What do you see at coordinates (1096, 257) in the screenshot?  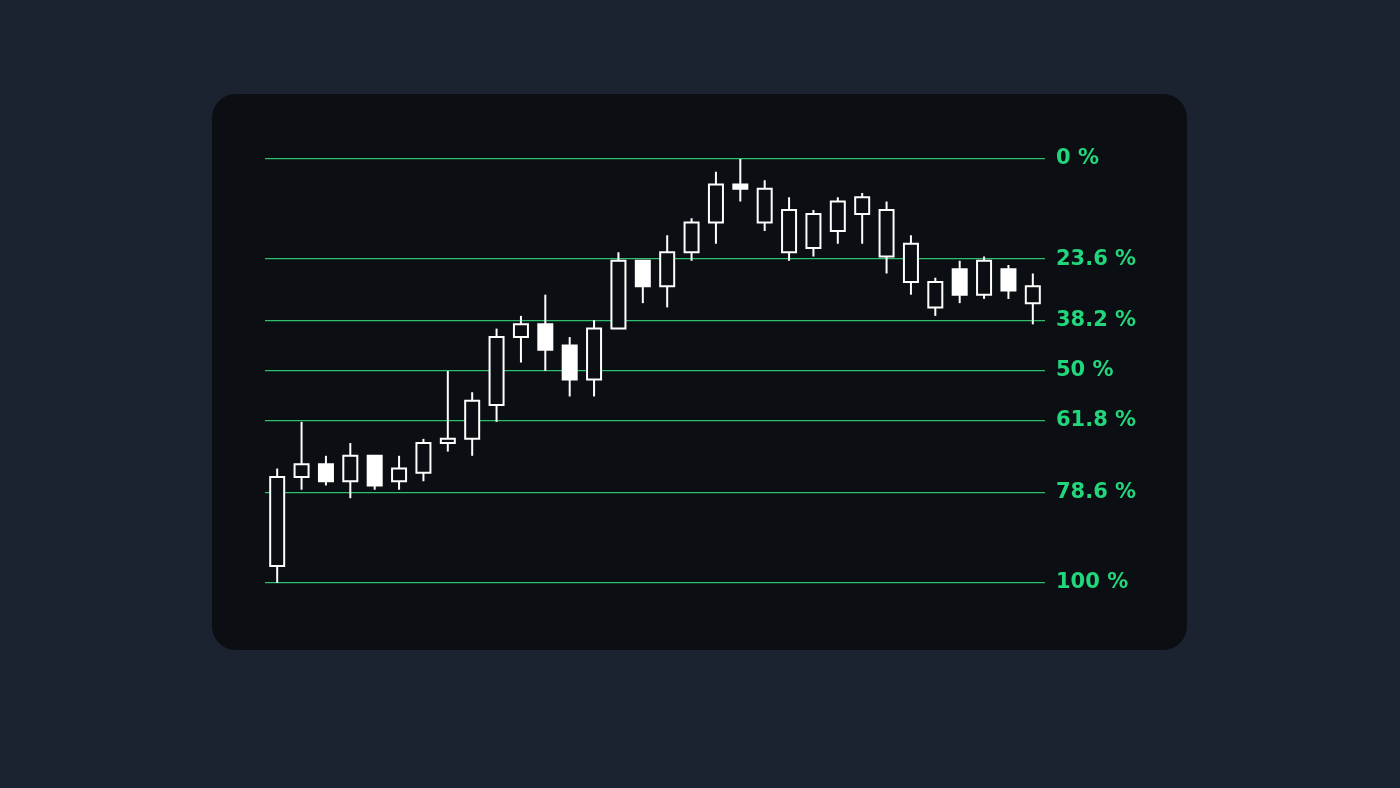 I see `y-tick-label: 23.6 %` at bounding box center [1096, 257].